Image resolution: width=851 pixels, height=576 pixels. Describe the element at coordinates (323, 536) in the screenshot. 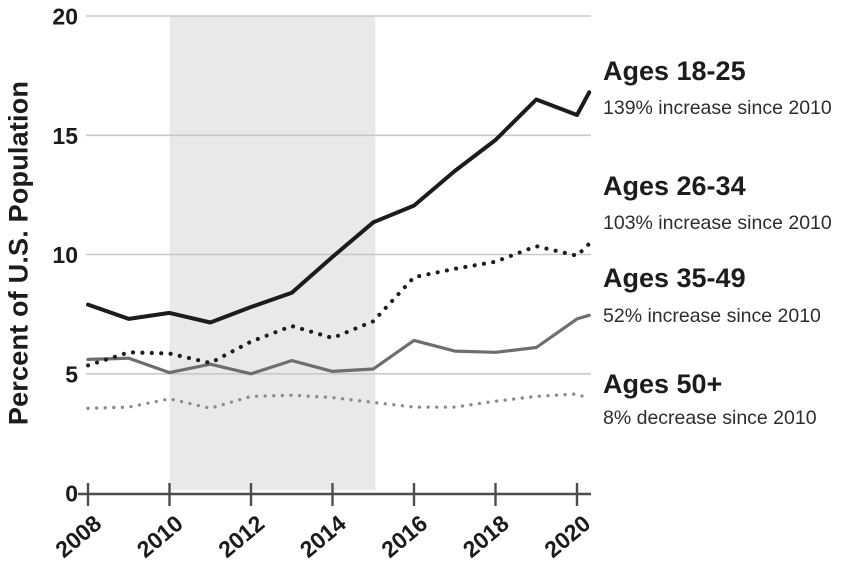

I see `x-tick-label-2014: 2014` at that location.